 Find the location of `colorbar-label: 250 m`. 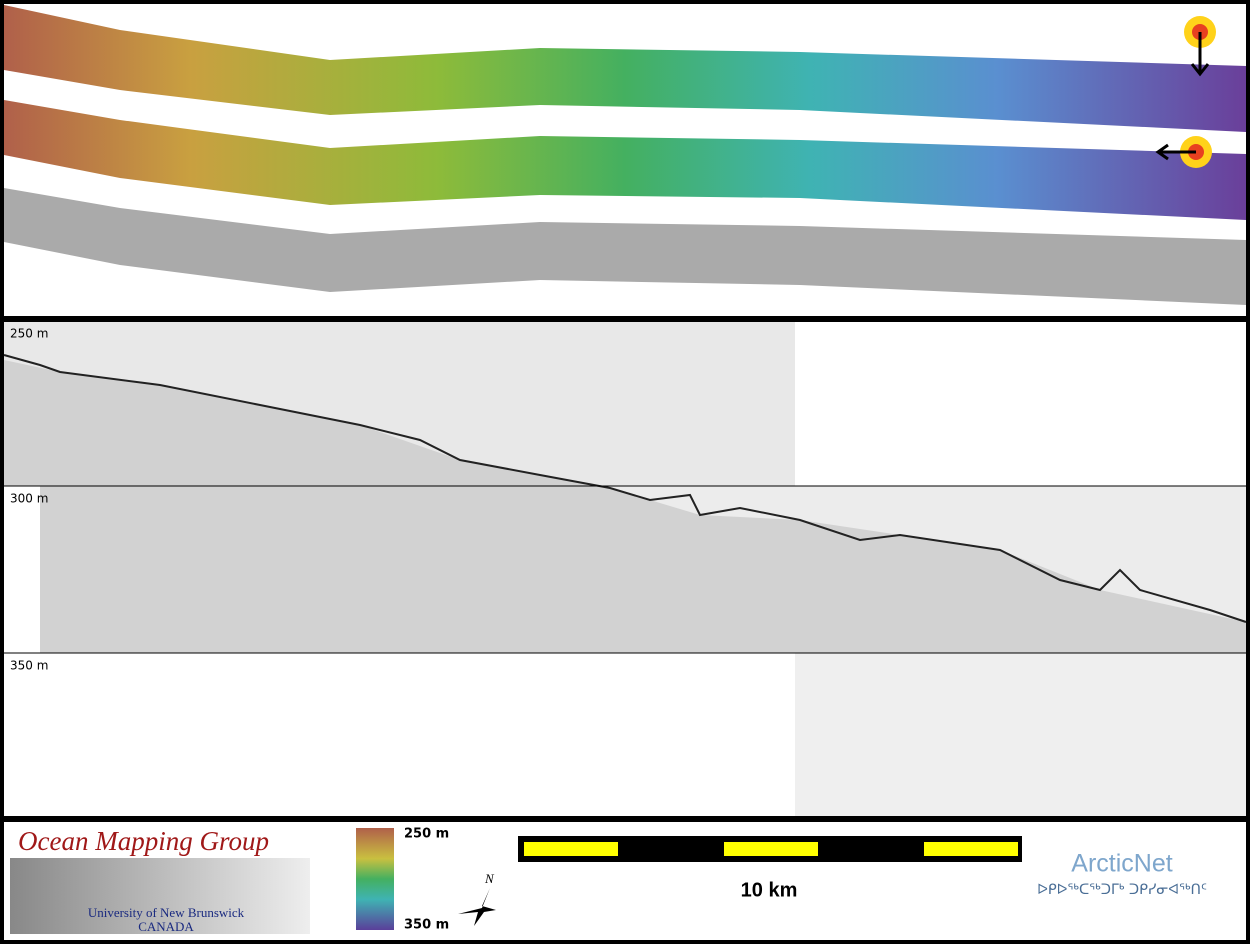

colorbar-label: 250 m is located at coordinates (426, 834).